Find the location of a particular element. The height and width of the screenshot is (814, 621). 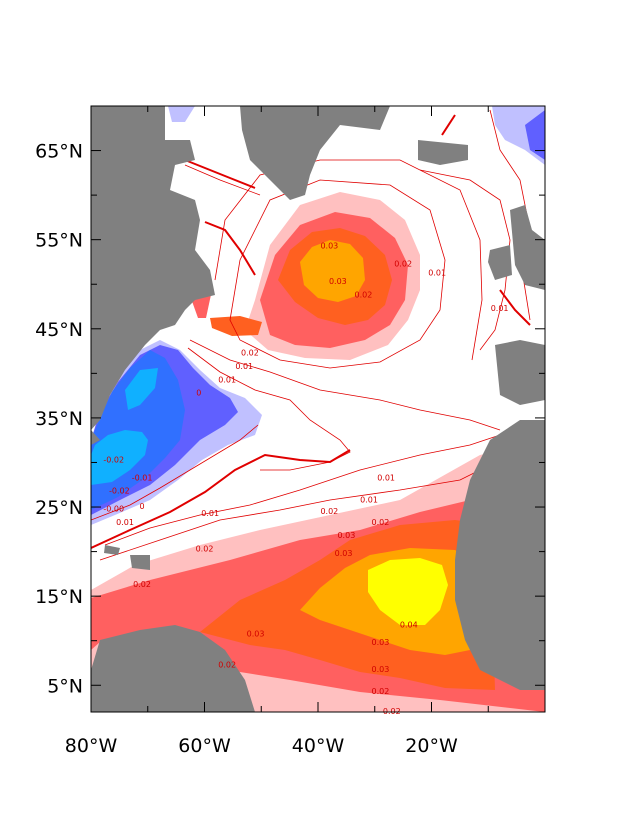

band-neg-002-nordic is located at coordinates (535, 135).